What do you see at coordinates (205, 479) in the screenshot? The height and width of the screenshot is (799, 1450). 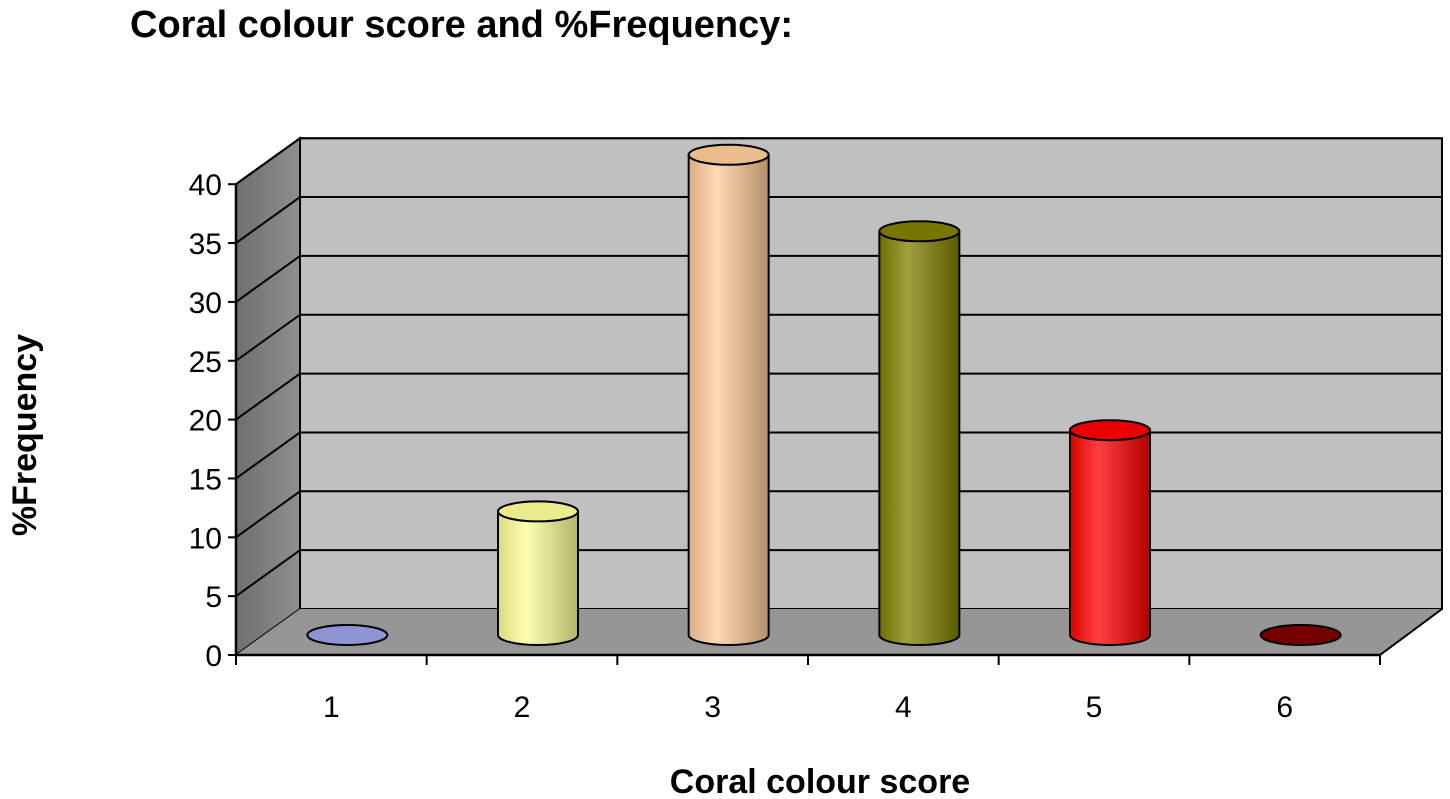 I see `y-tick-label: 15` at bounding box center [205, 479].